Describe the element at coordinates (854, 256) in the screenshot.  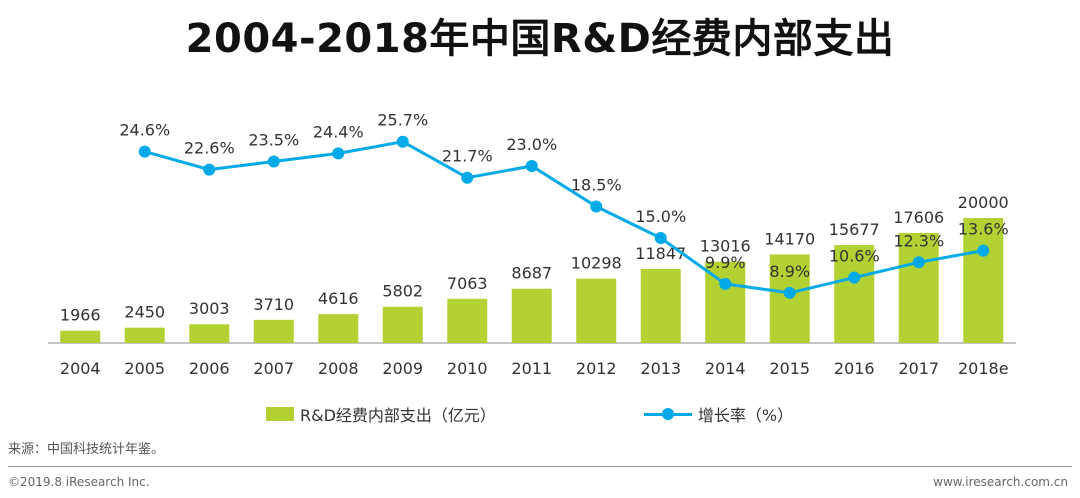
I see `growth-label-2016: 10.6%` at that location.